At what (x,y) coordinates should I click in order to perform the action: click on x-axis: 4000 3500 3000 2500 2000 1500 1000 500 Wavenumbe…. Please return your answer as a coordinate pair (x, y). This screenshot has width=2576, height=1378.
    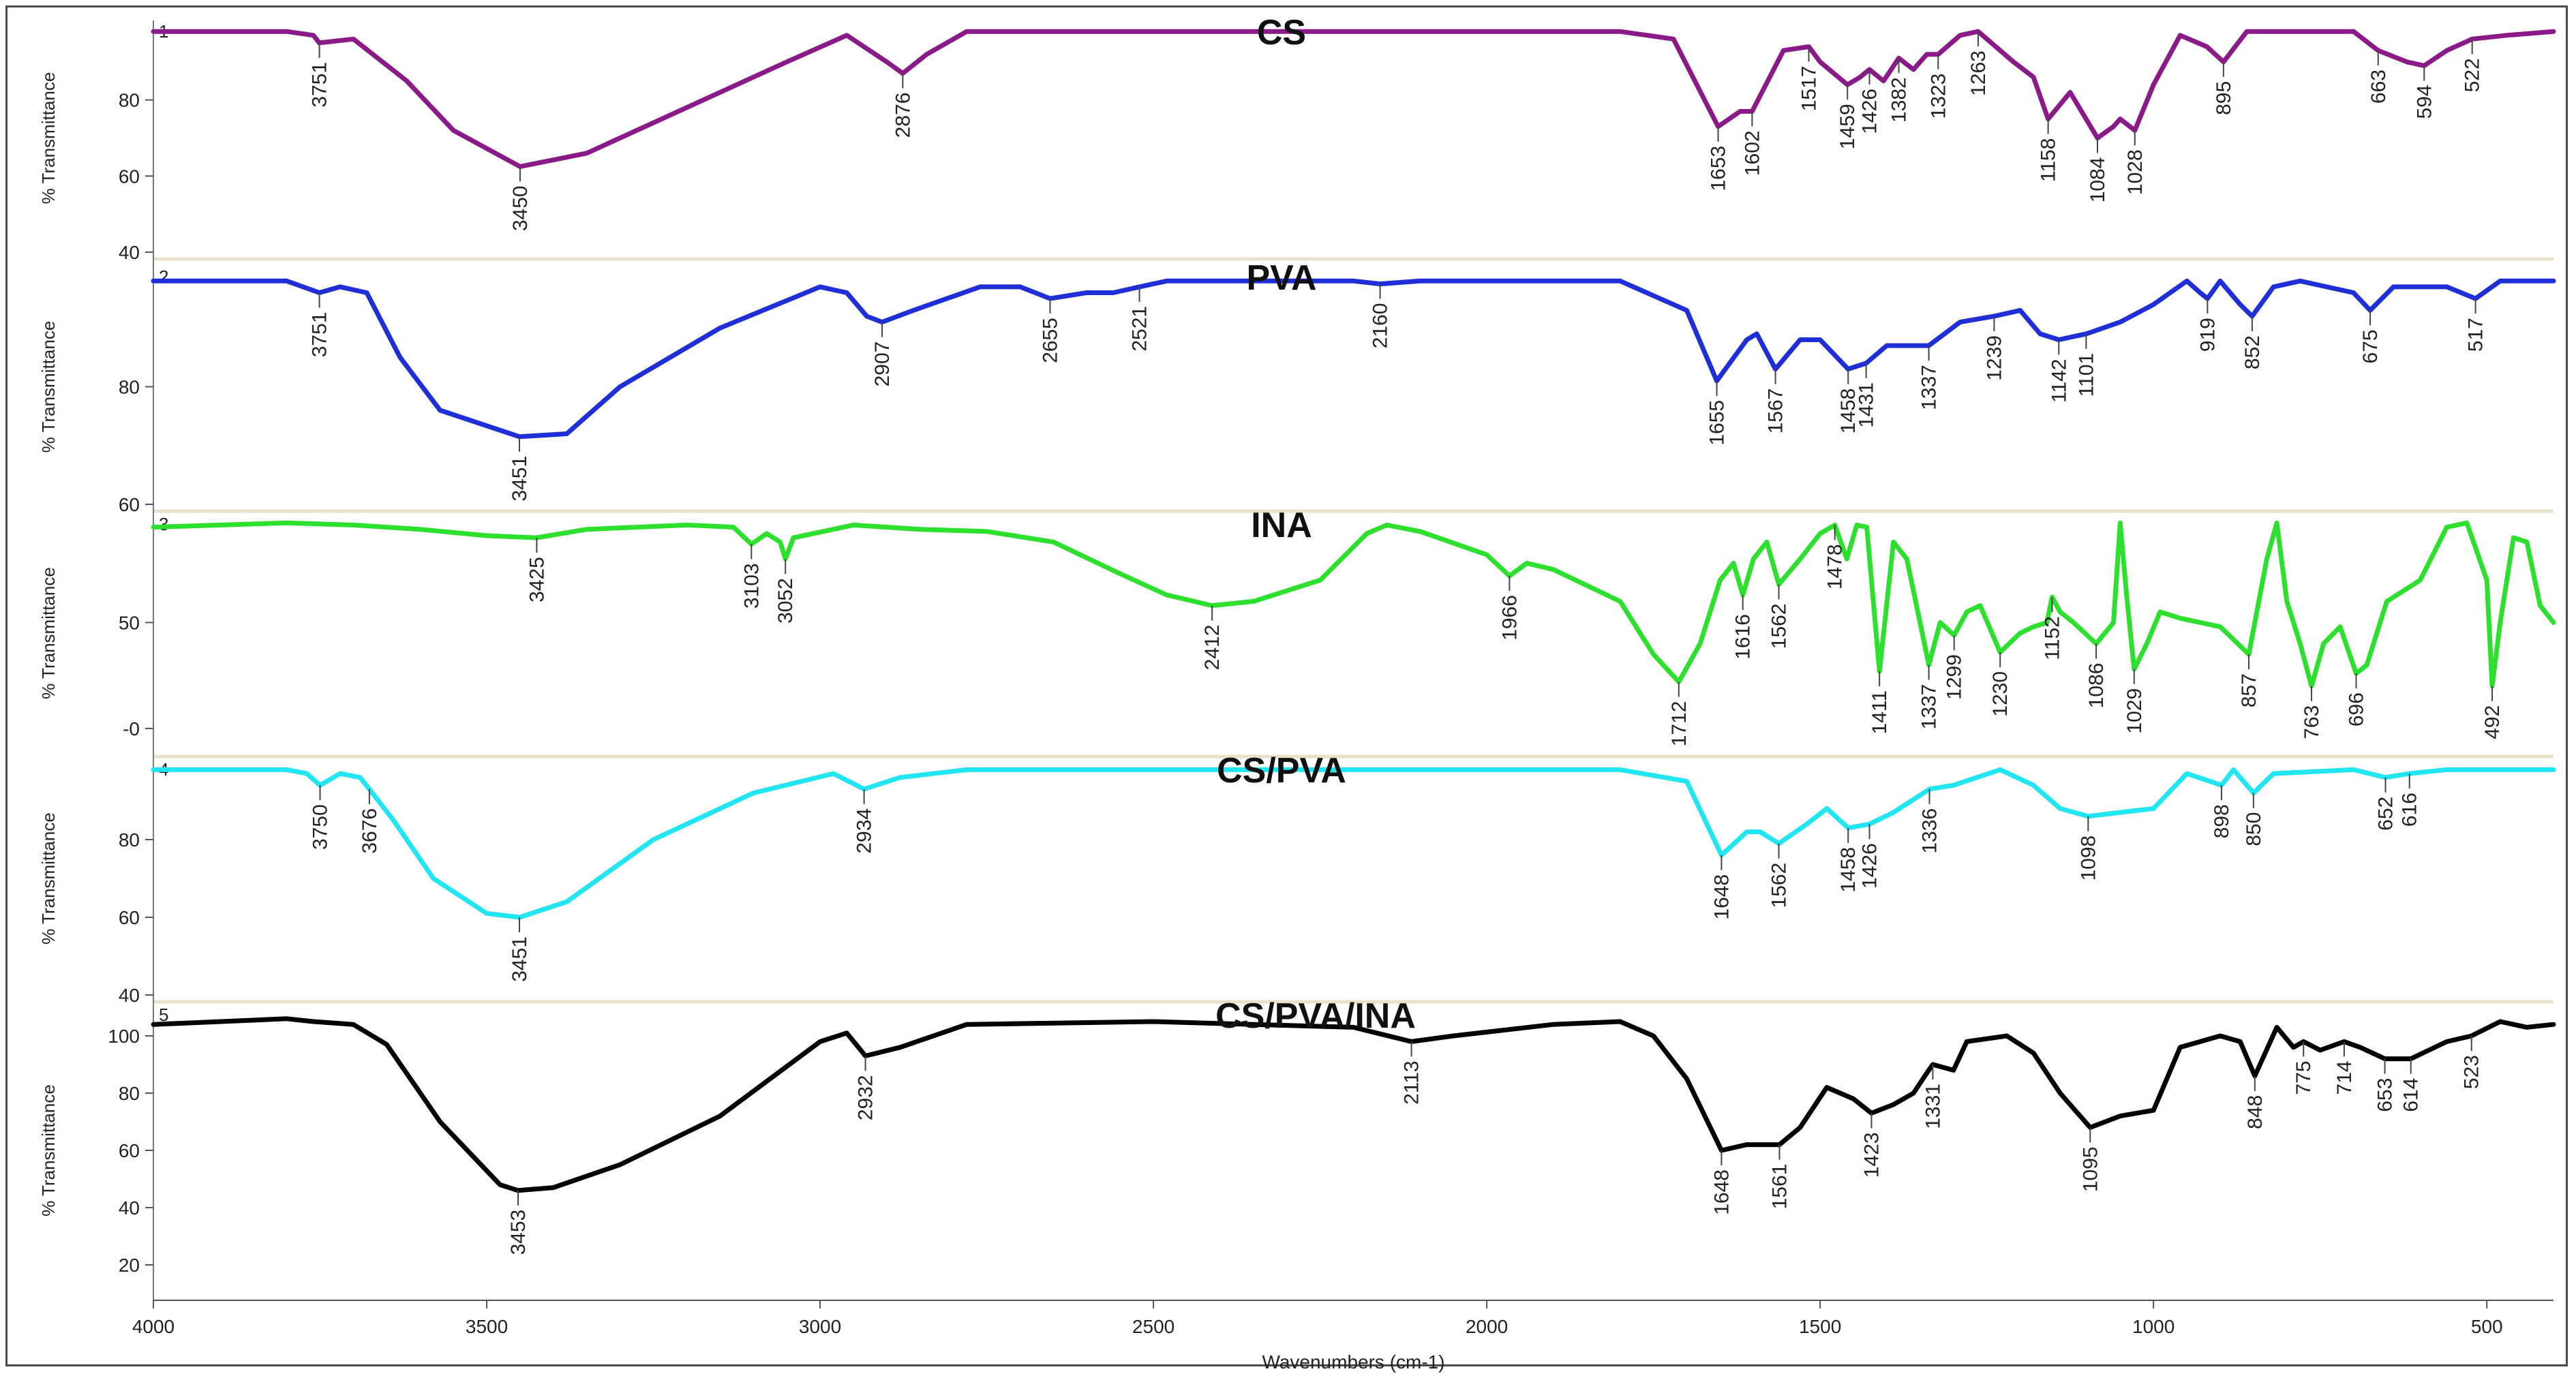
    Looking at the image, I should click on (1343, 1336).